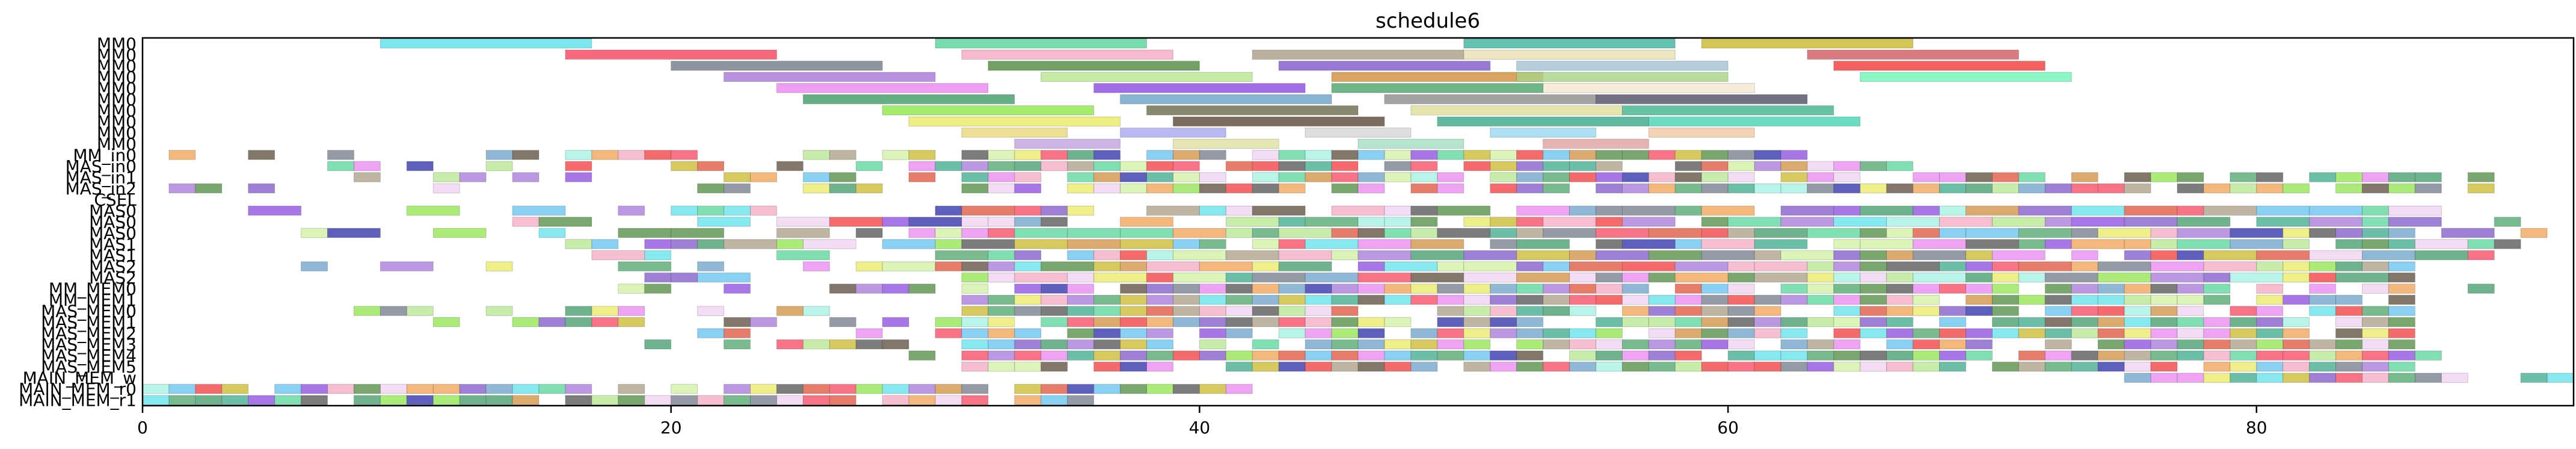 Image resolution: width=2576 pixels, height=449 pixels. What do you see at coordinates (102, 189) in the screenshot?
I see `row-label: MAS_in2` at bounding box center [102, 189].